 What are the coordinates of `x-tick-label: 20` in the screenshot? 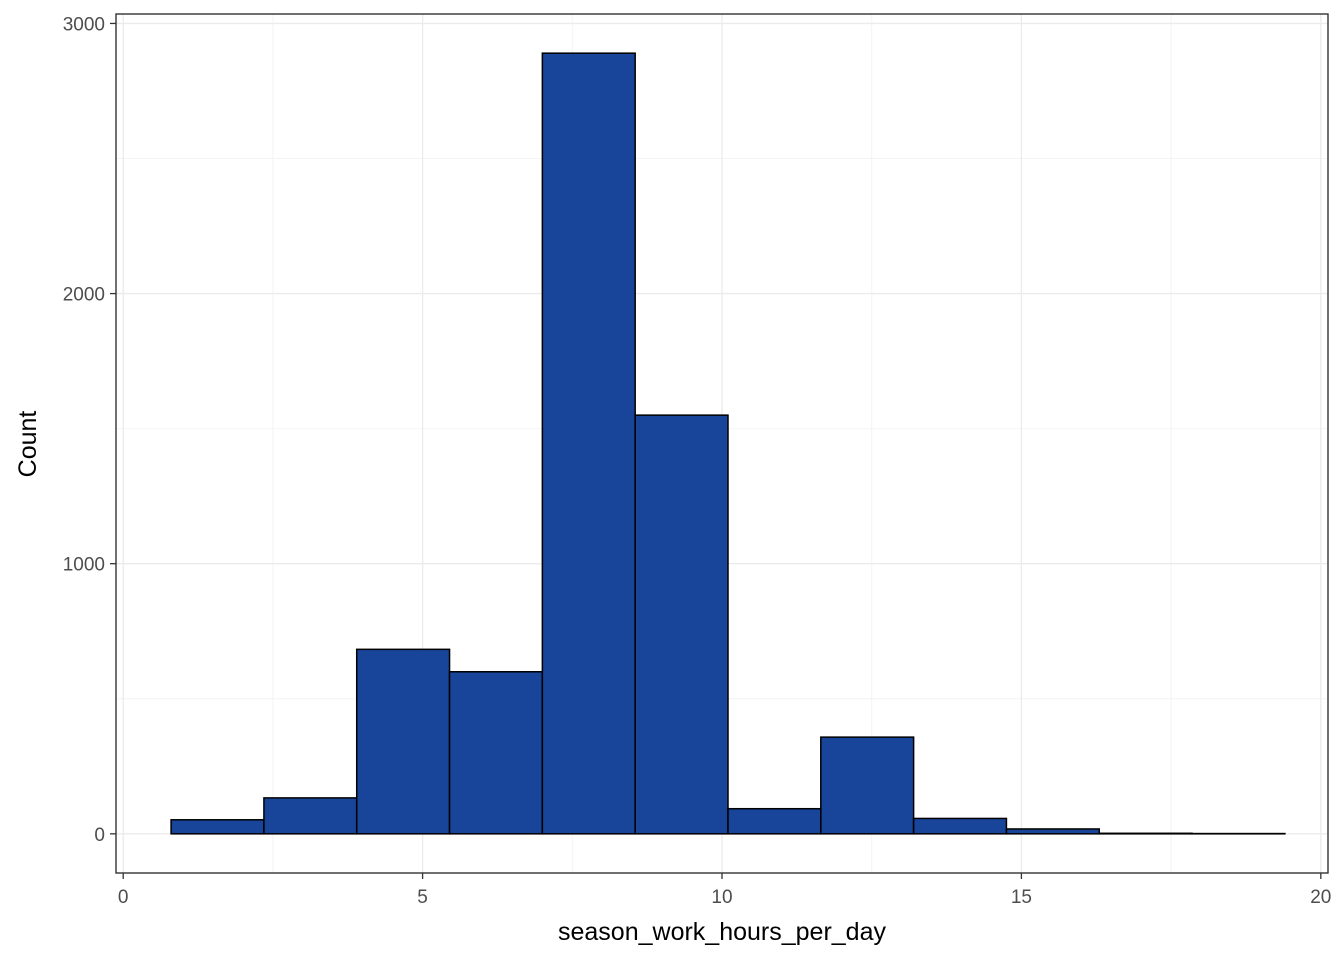 It's located at (1320, 897).